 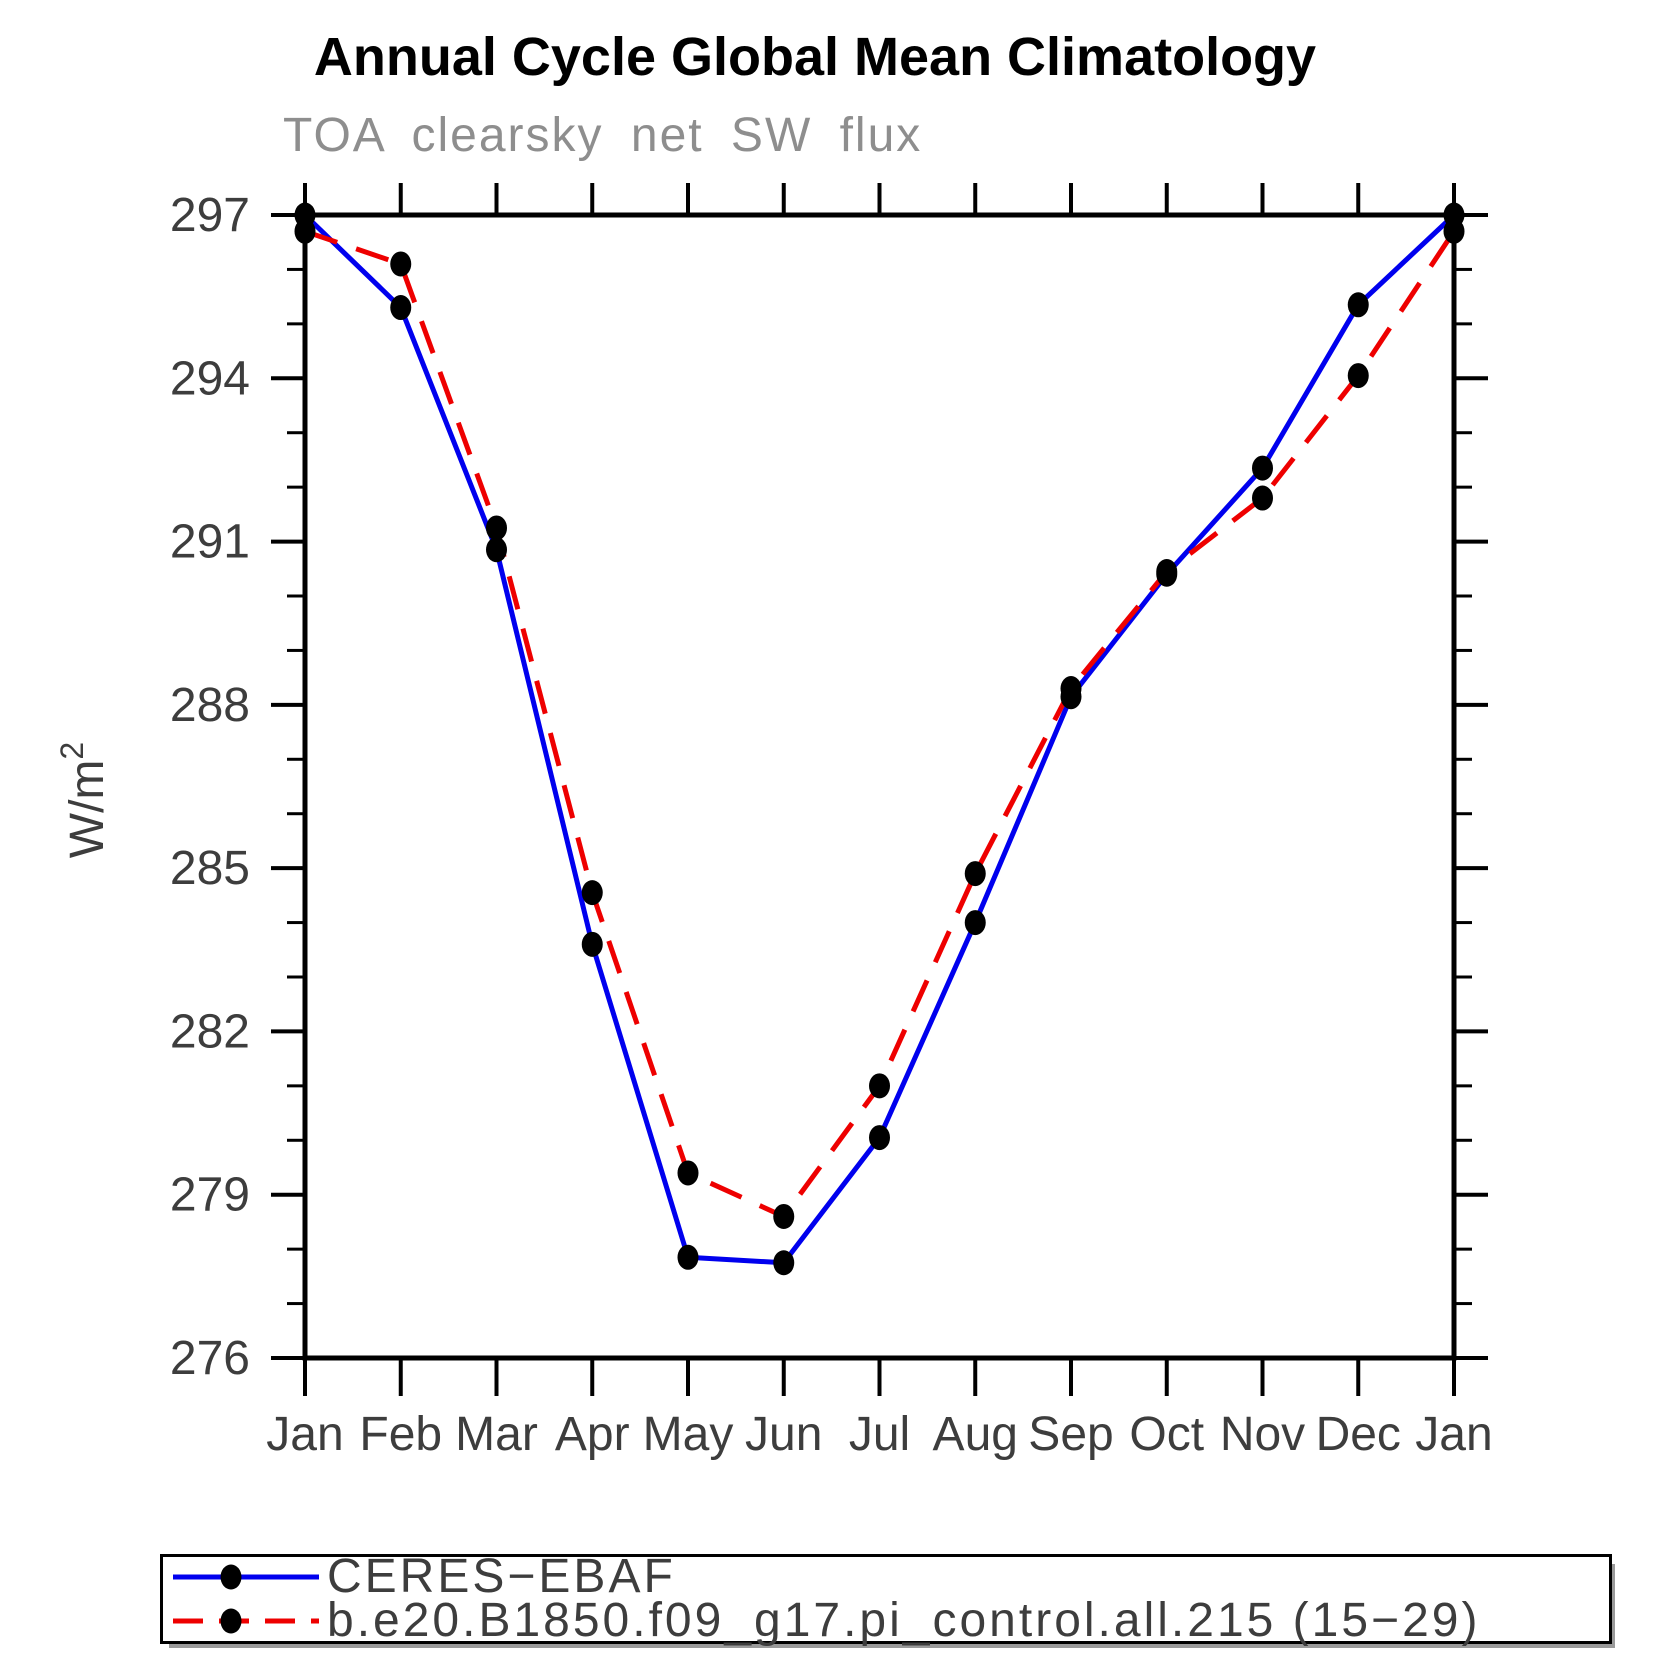 What do you see at coordinates (1358, 1434) in the screenshot?
I see `x-tick-label: Dec` at bounding box center [1358, 1434].